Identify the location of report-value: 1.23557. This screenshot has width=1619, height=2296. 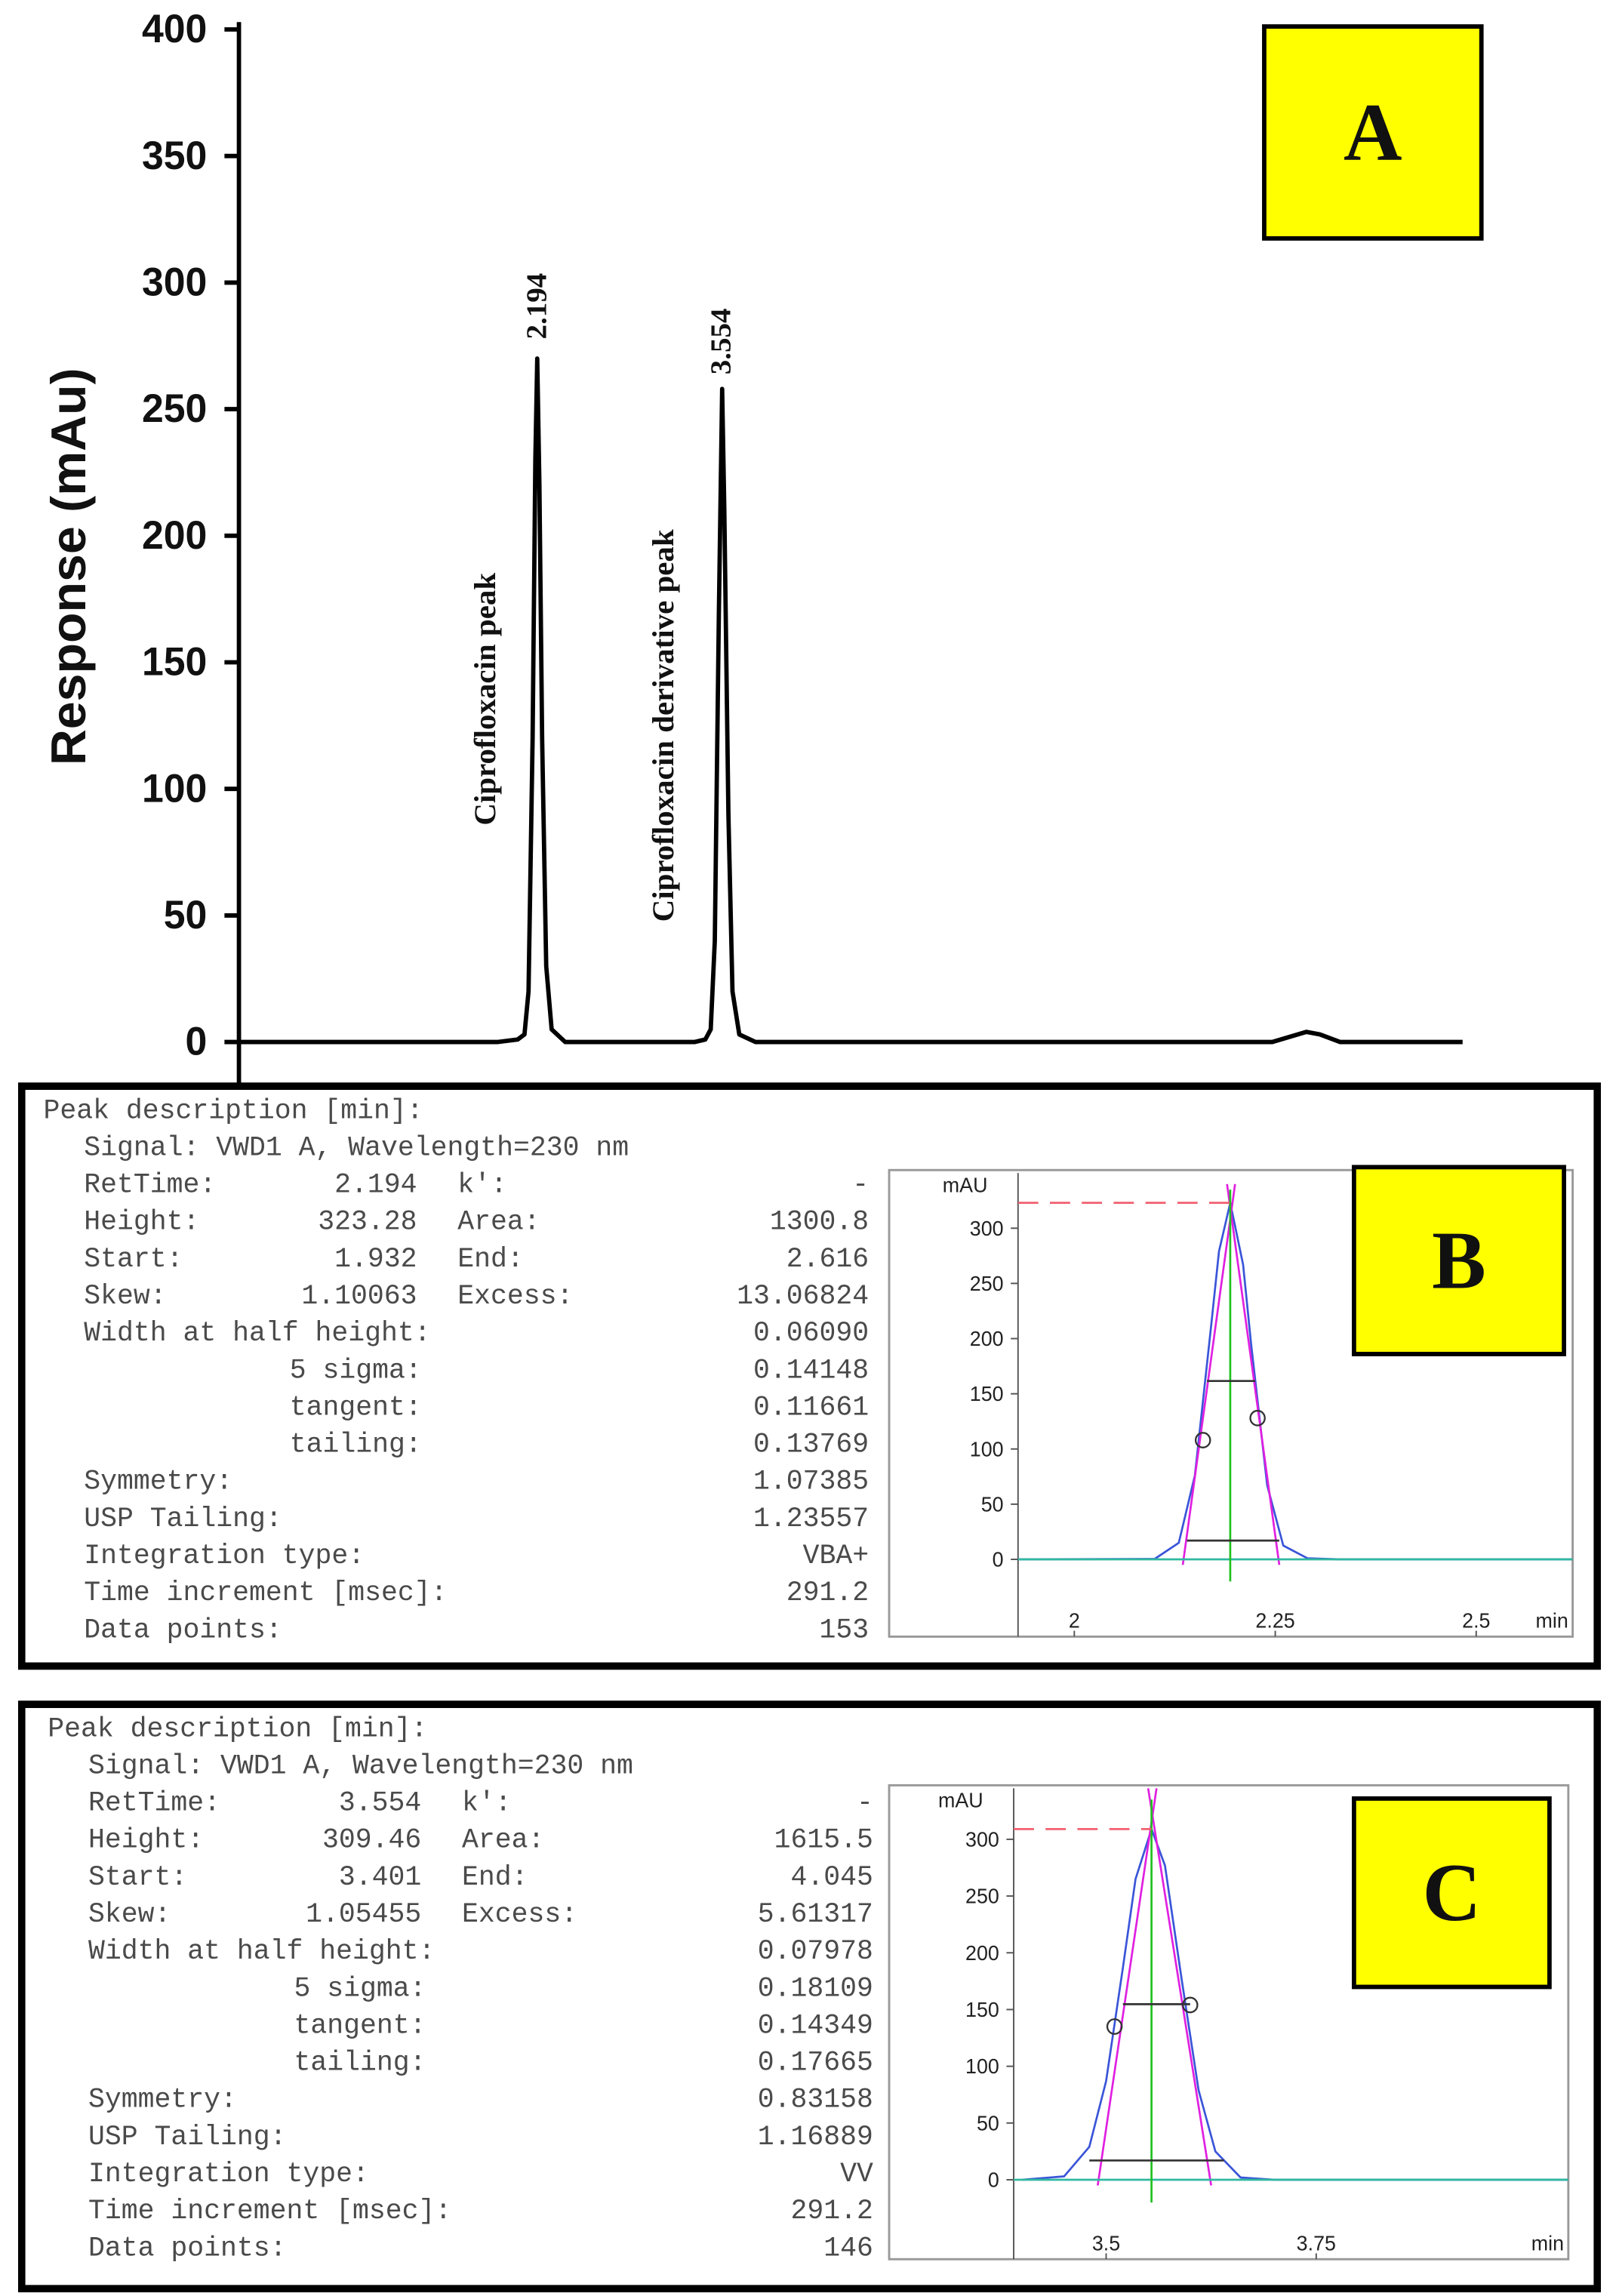
(811, 1519).